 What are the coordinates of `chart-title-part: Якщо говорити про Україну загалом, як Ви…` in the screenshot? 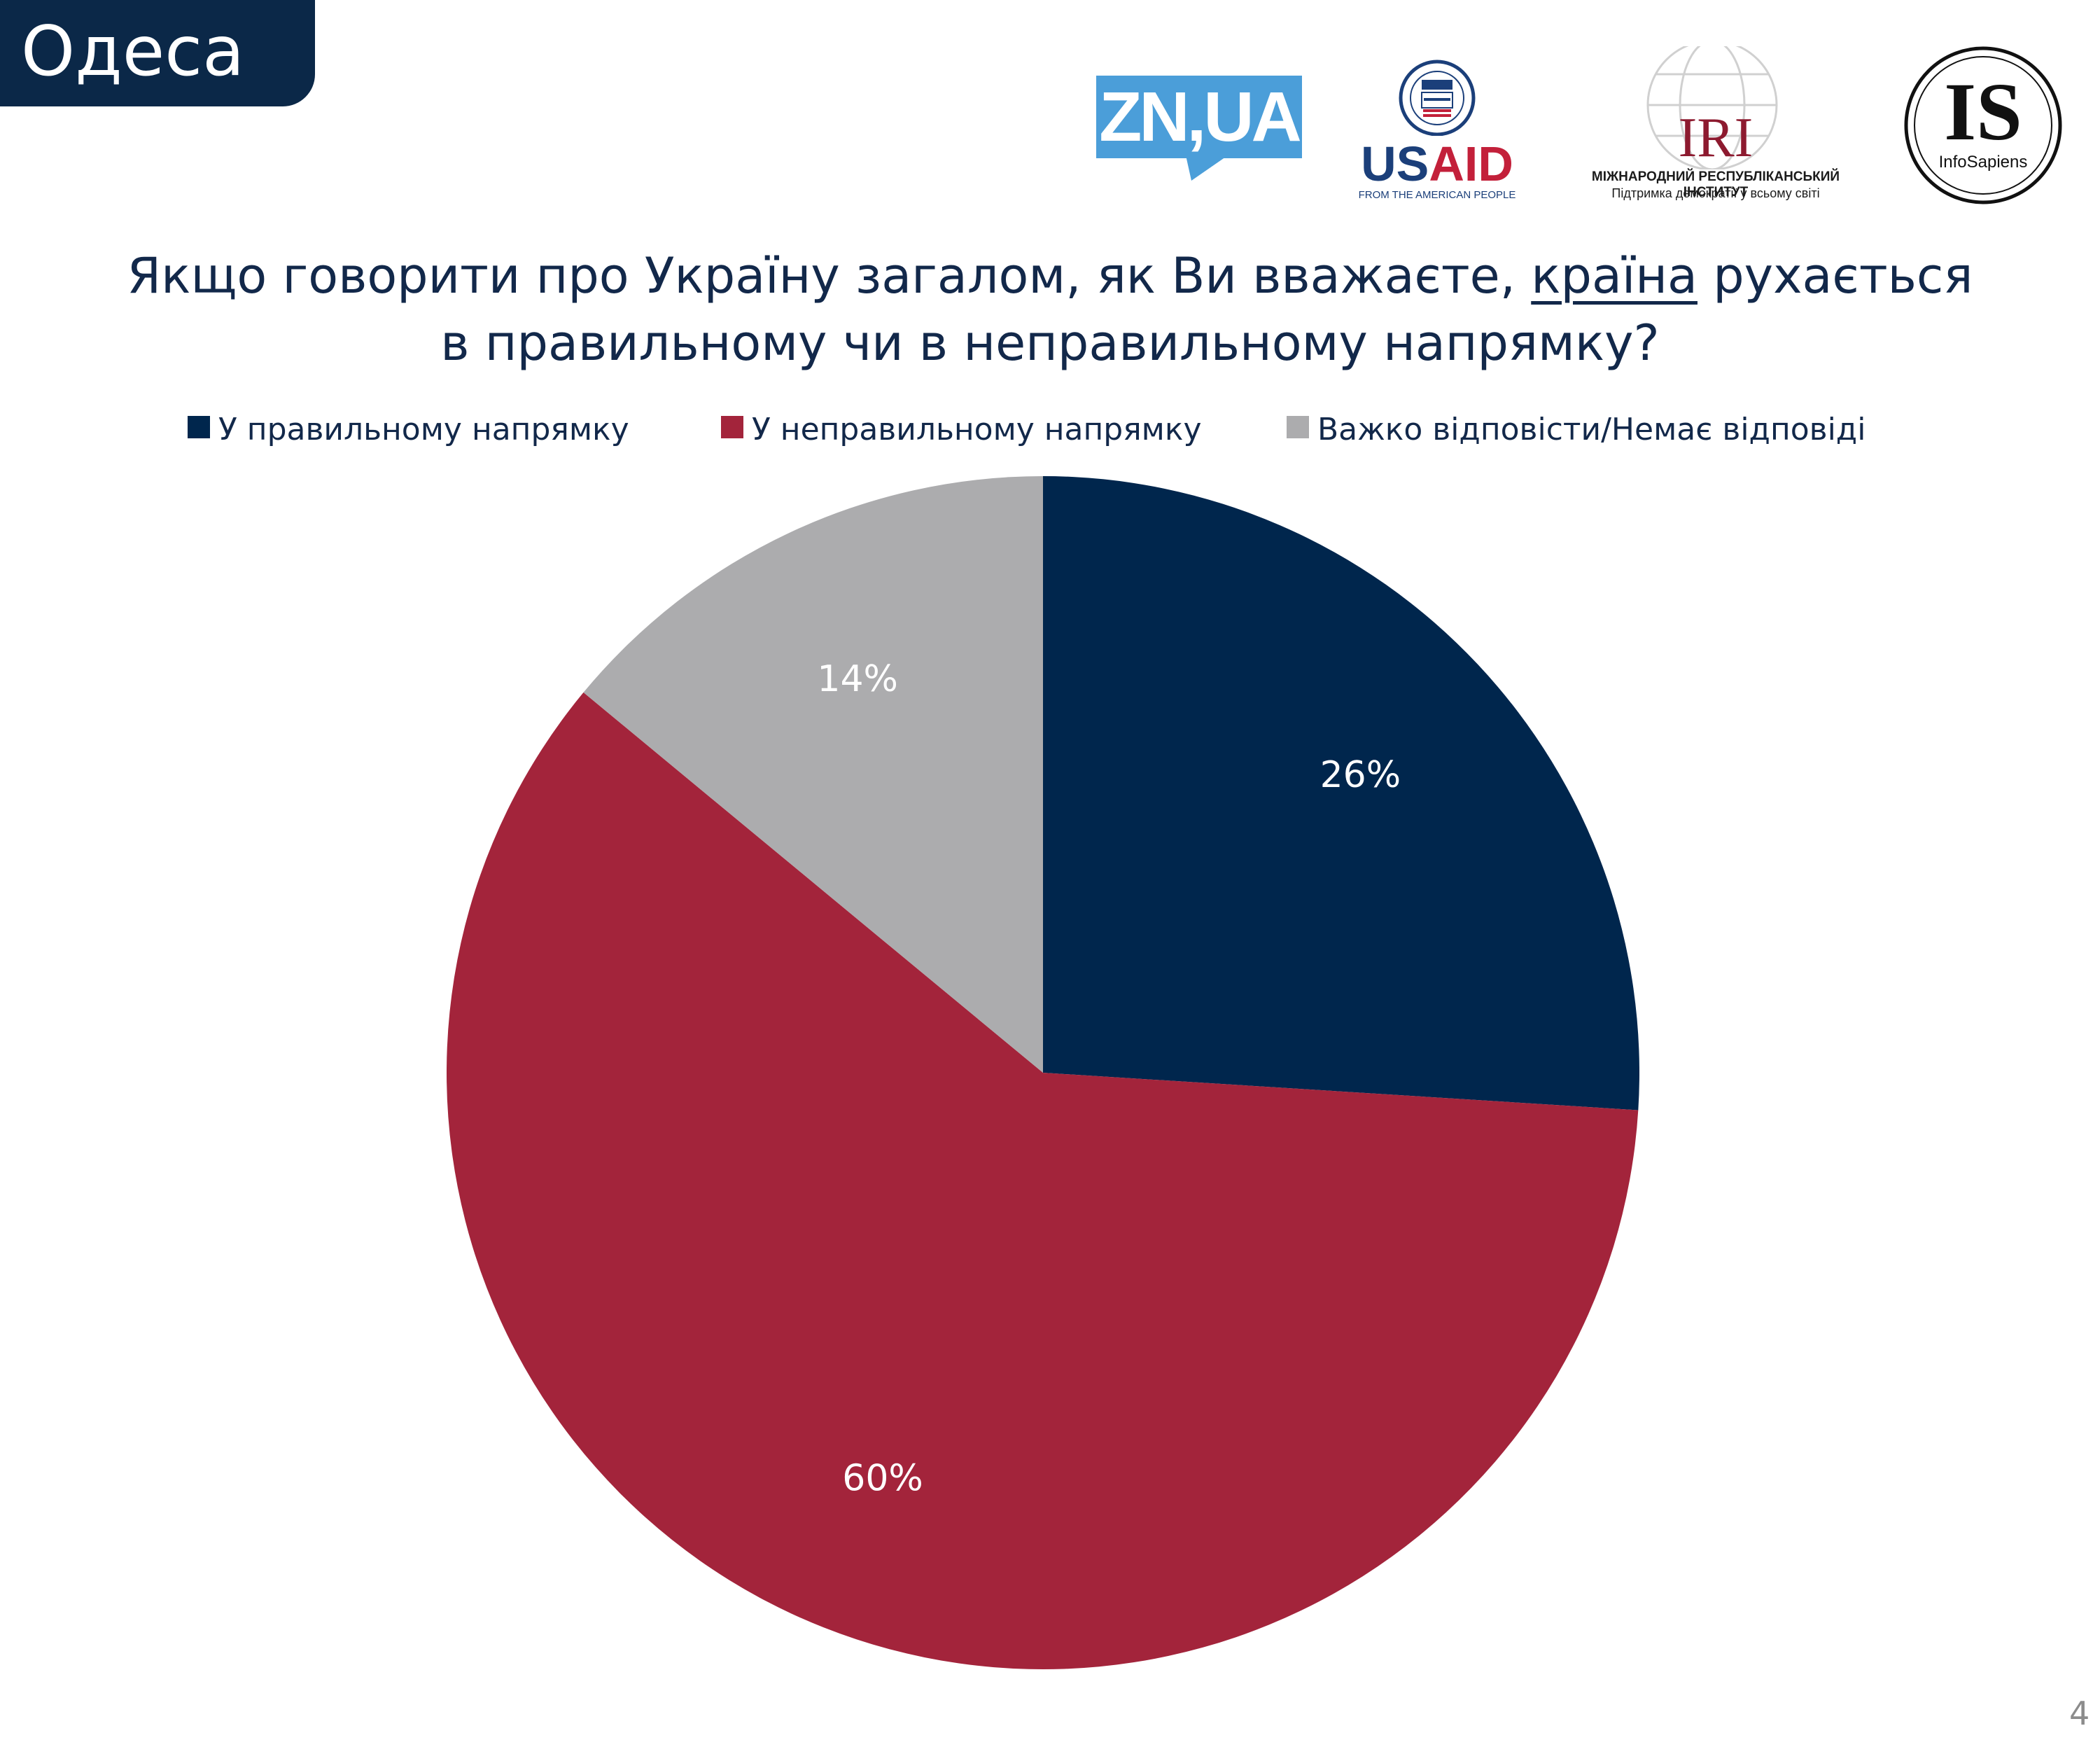 It's located at (829, 276).